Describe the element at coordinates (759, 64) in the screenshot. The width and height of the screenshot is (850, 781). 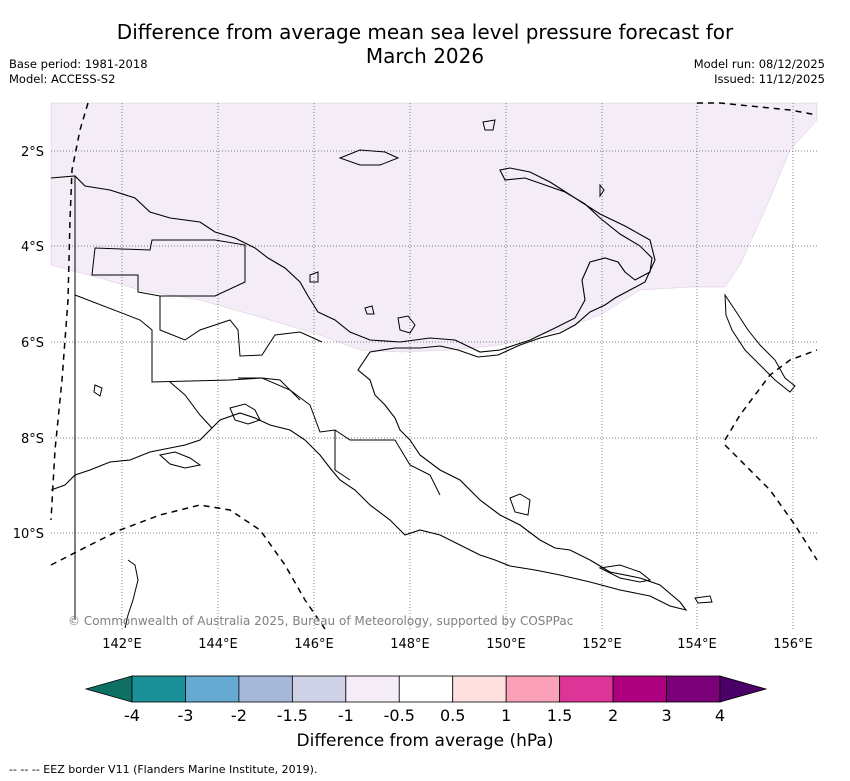
I see `model-run: Model run: 08/12/2025` at that location.